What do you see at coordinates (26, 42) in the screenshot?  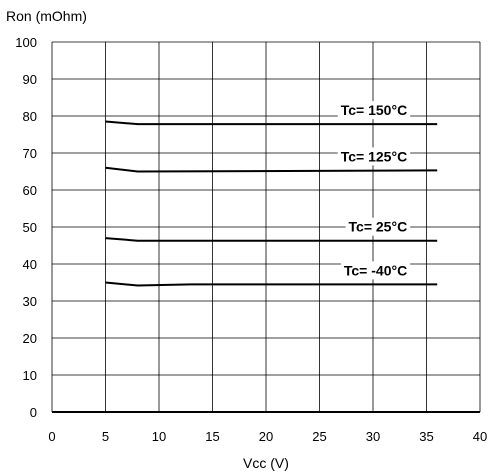 I see `y-tick-label: 100` at bounding box center [26, 42].